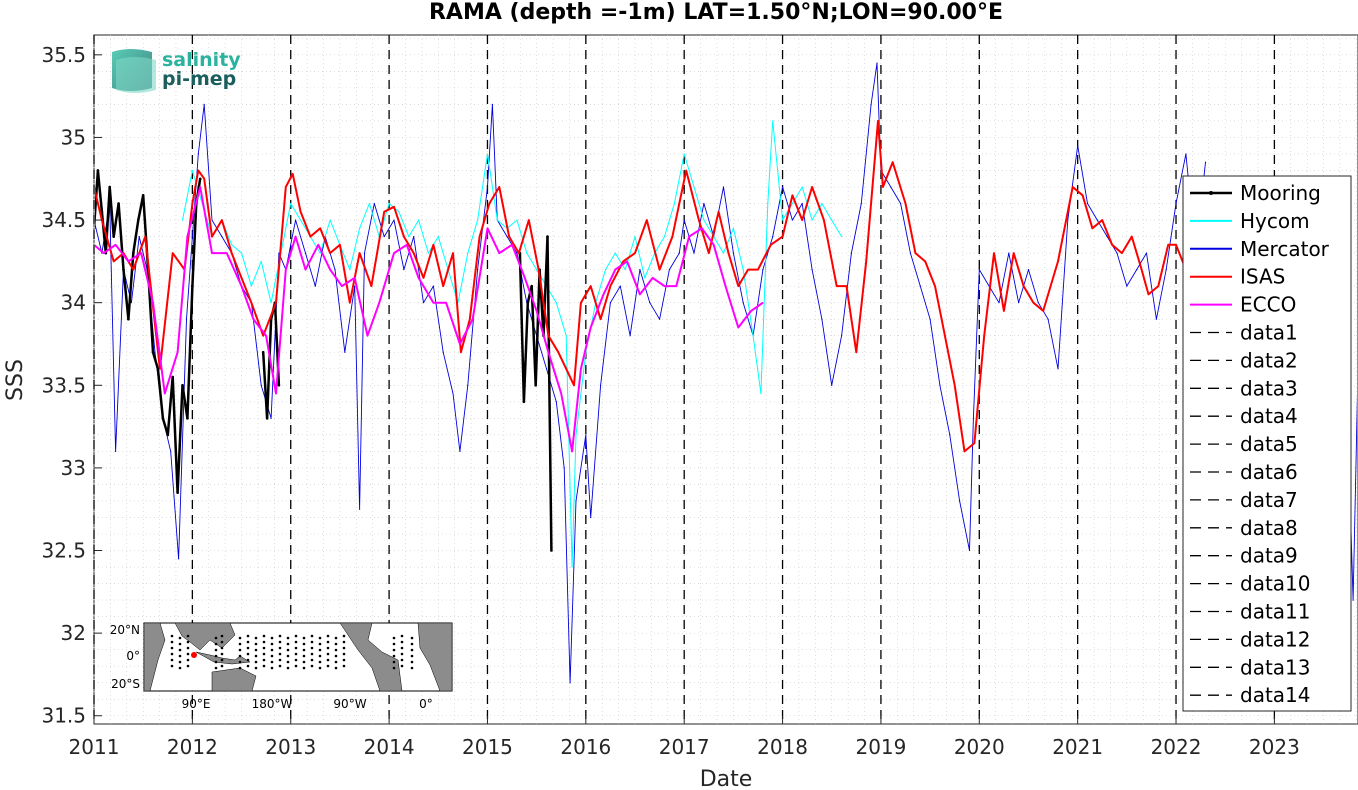 The image size is (1358, 790). Describe the element at coordinates (1275, 667) in the screenshot. I see `legend-label: data13` at that location.